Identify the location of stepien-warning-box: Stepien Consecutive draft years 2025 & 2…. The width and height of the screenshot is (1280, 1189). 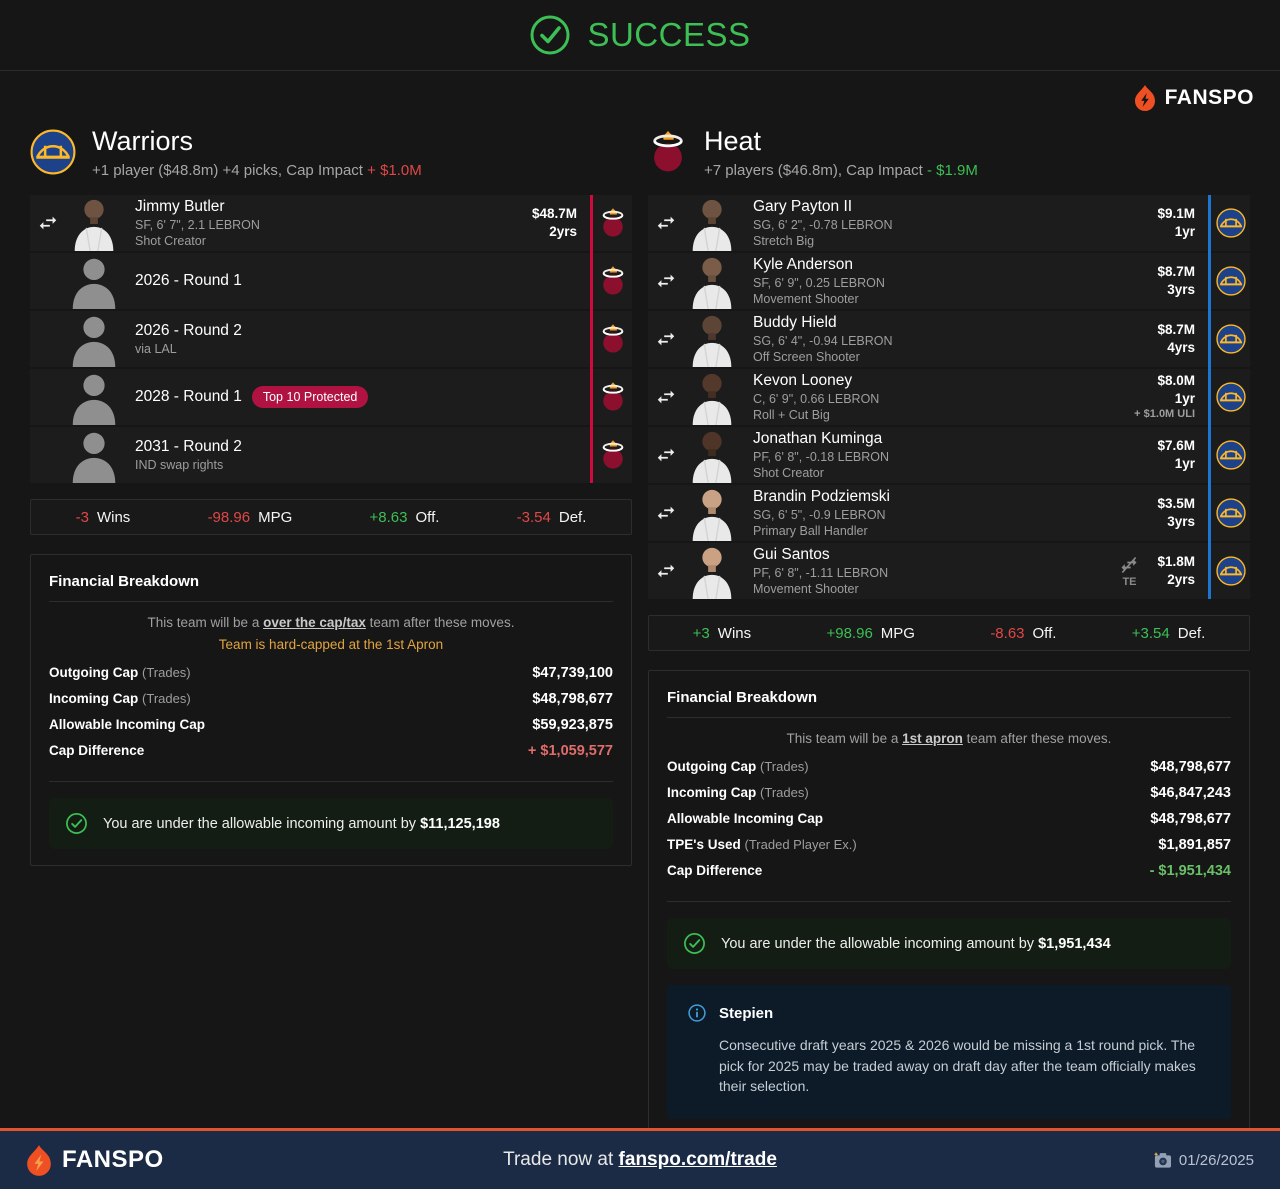
(949, 1052).